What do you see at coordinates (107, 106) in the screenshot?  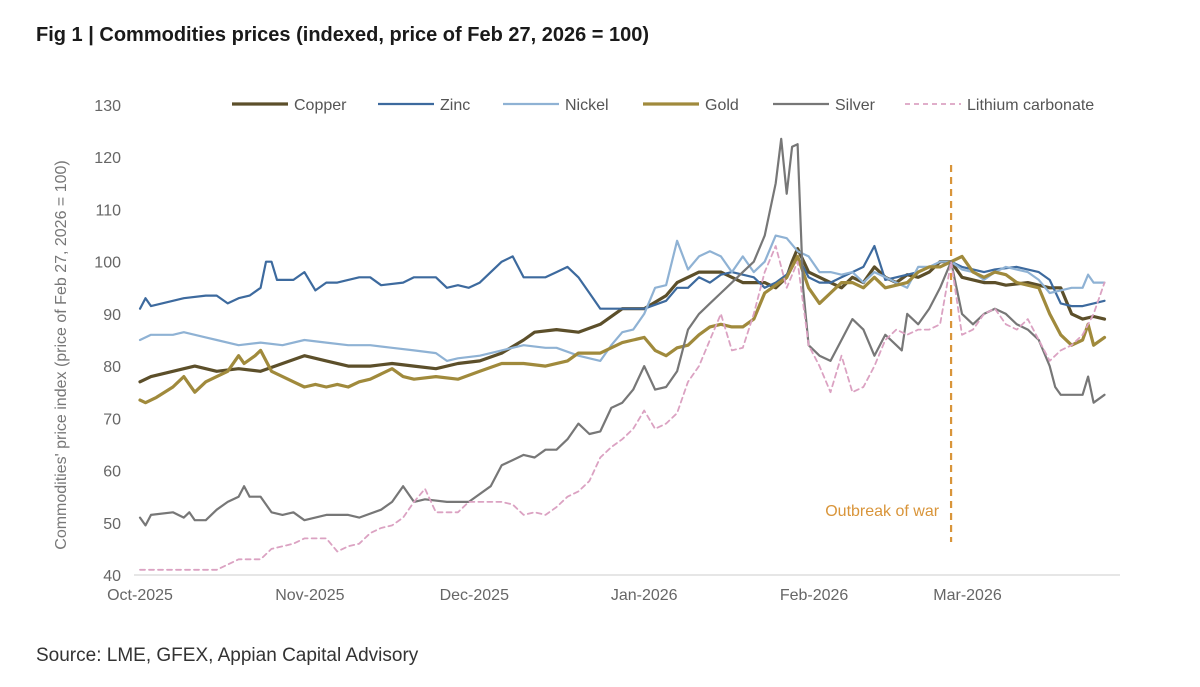 I see `y-tick-label: 130` at bounding box center [107, 106].